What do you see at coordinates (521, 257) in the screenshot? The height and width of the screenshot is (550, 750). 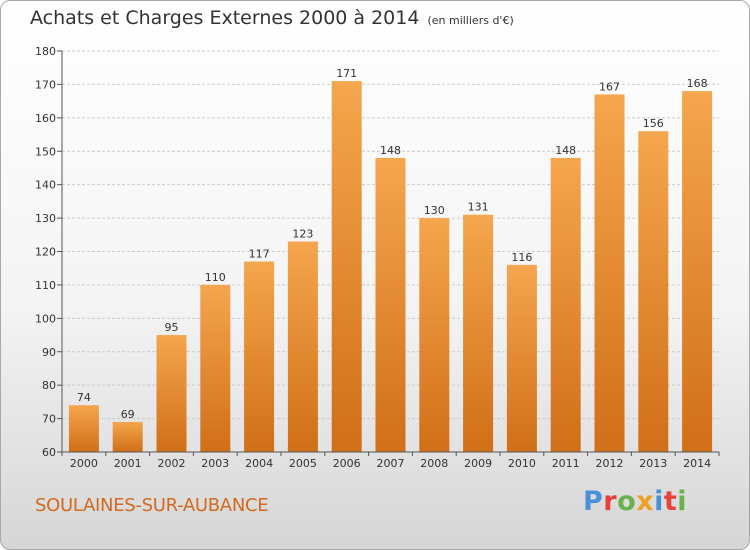 I see `data-label: 116` at bounding box center [521, 257].